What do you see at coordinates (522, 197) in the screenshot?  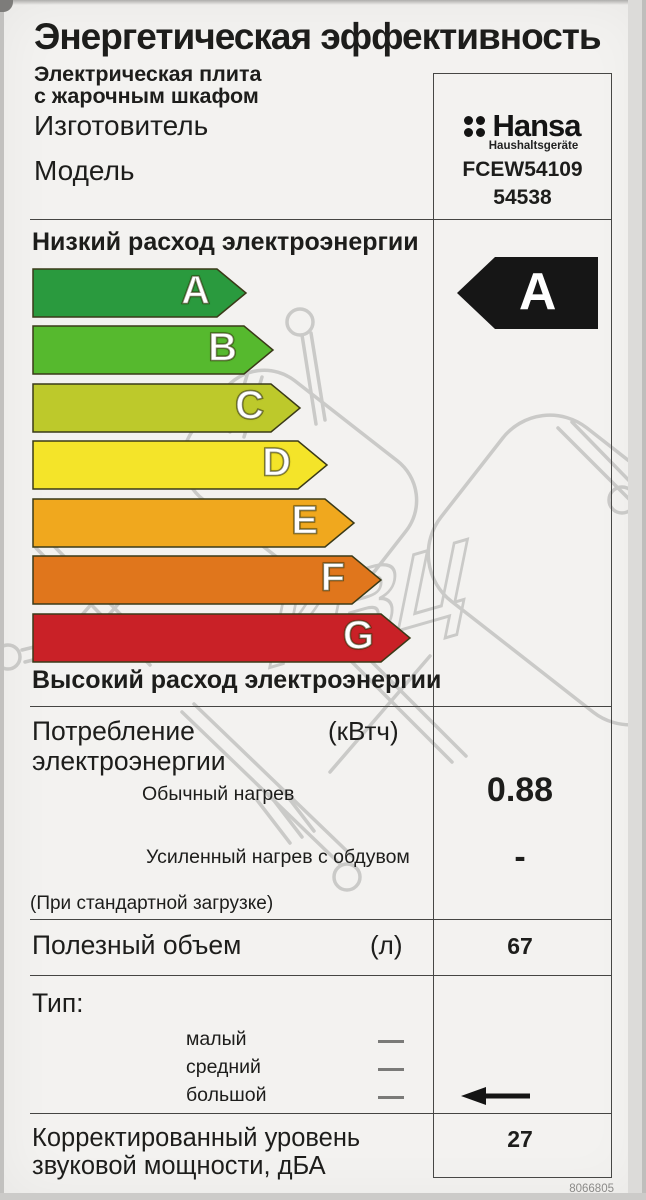 I see `model-number: 54538` at bounding box center [522, 197].